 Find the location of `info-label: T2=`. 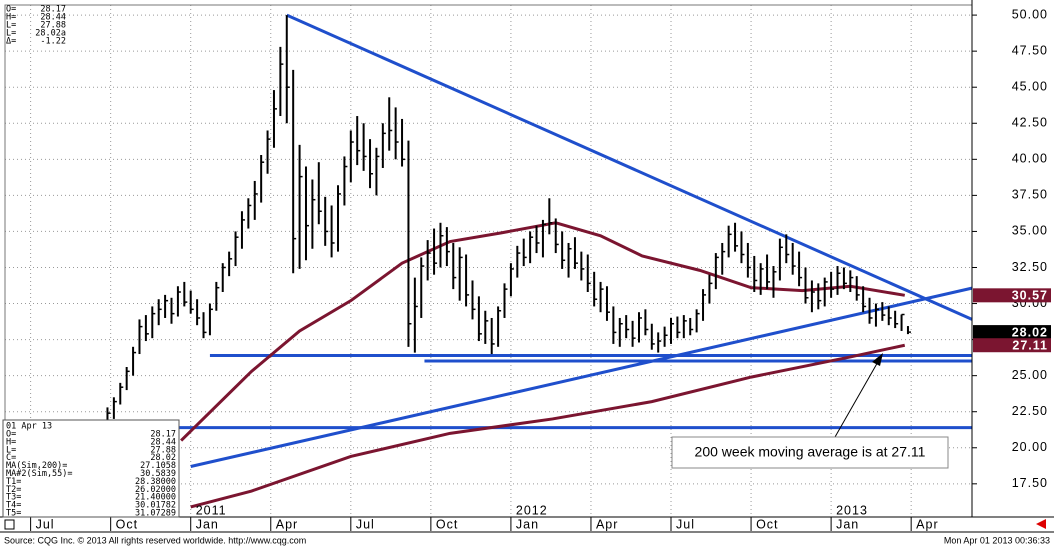

info-label: T2= is located at coordinates (13, 490).